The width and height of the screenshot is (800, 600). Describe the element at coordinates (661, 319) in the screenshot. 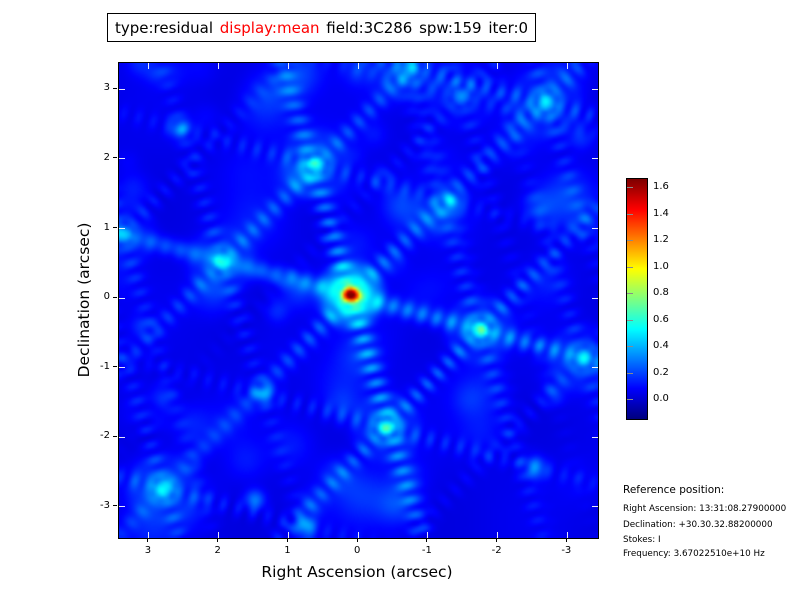

I see `colorbar-tick-label: 0.6` at that location.